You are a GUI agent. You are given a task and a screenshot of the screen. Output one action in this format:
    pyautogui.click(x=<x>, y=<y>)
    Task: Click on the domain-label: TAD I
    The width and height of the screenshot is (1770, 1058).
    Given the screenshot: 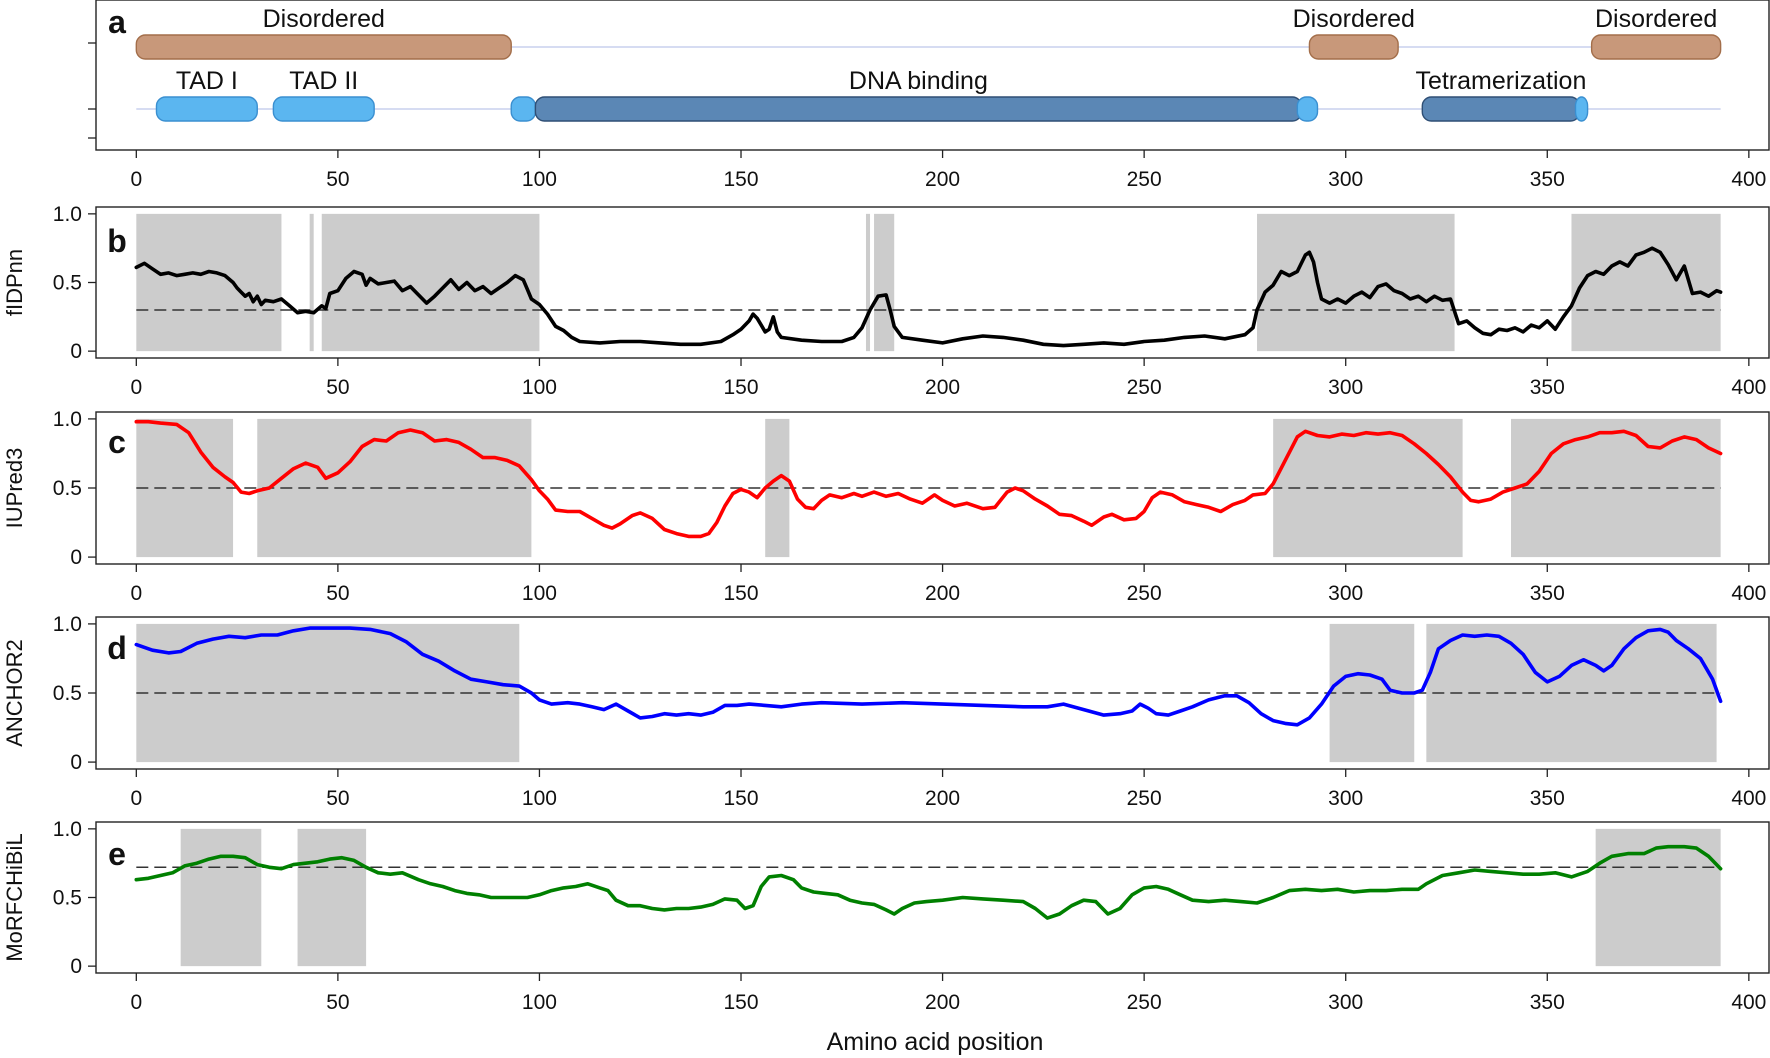 What is the action you would take?
    pyautogui.click(x=207, y=81)
    